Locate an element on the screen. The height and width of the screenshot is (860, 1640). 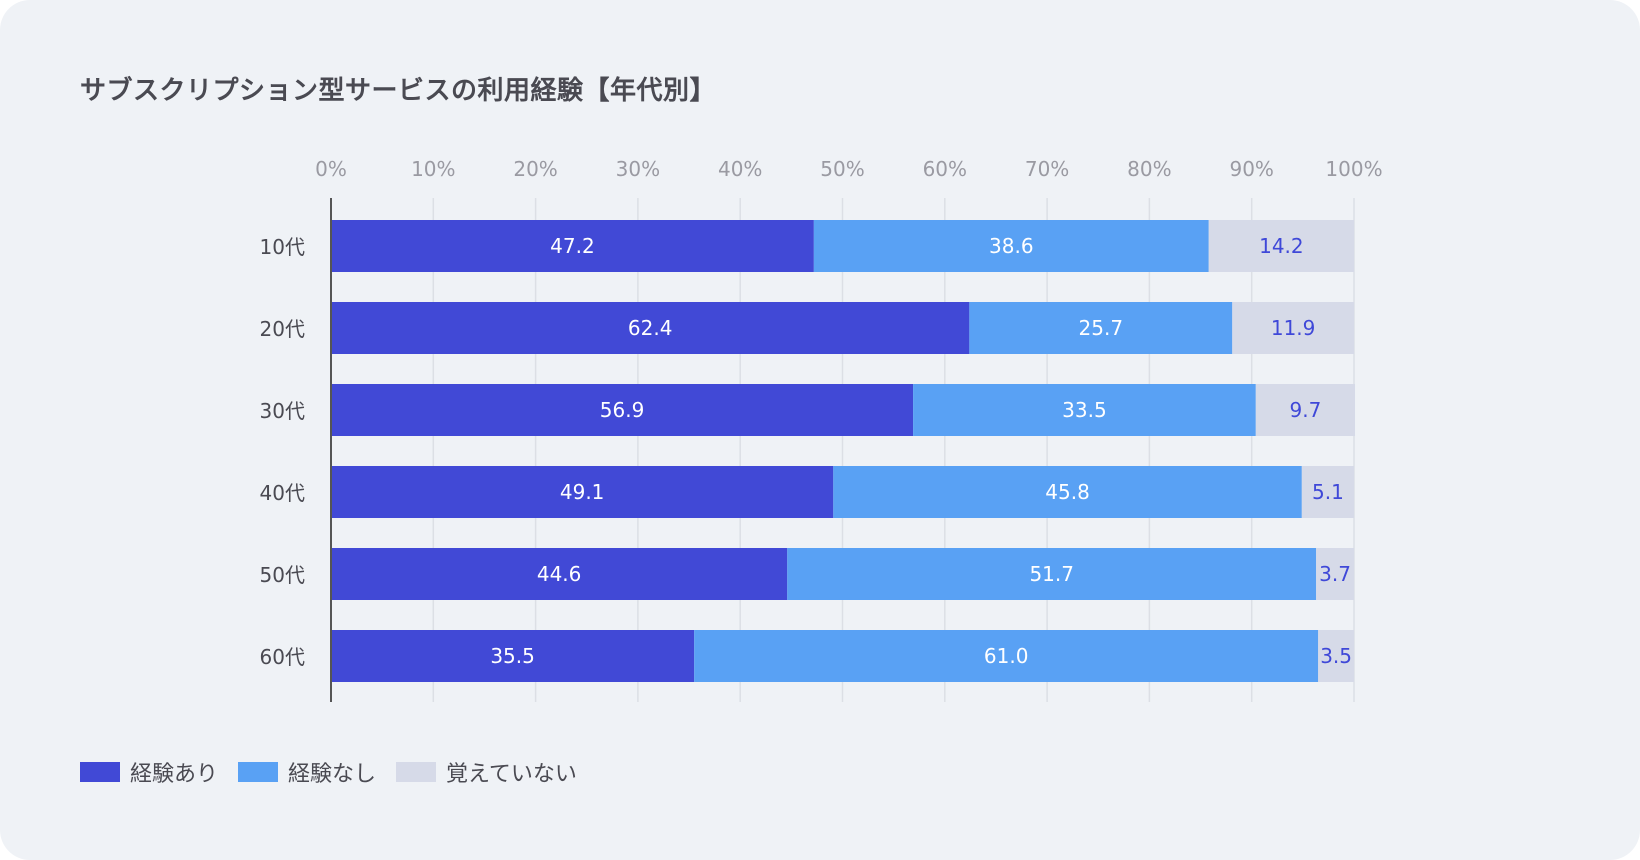
data-label: 51.7 is located at coordinates (1051, 574).